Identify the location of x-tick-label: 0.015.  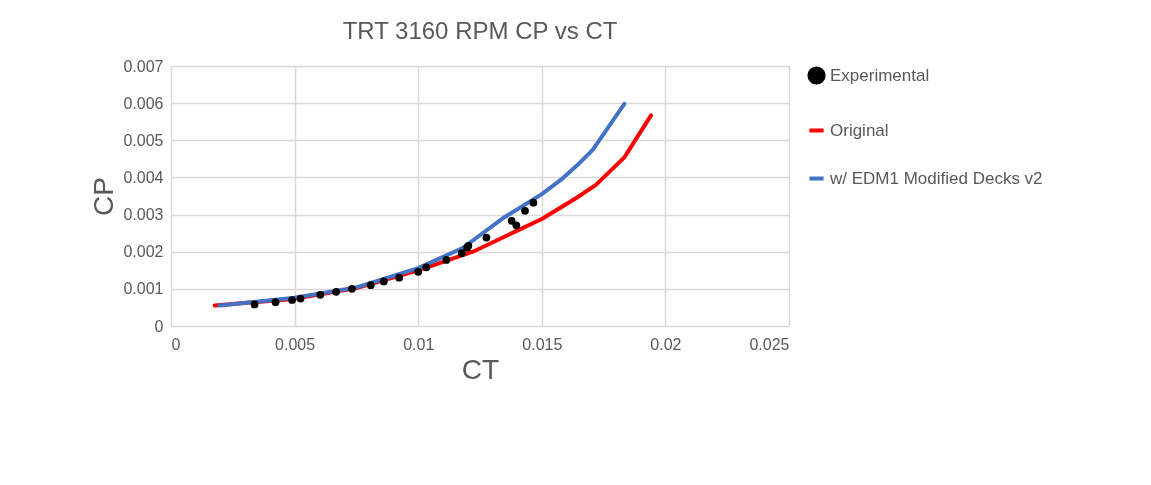
(542, 344).